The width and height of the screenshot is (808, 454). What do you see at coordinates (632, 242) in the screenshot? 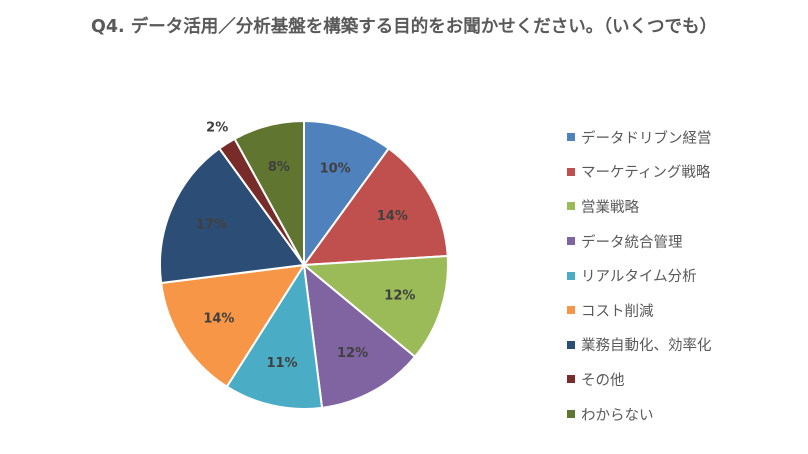
I see `legend-label: データ統合管理` at bounding box center [632, 242].